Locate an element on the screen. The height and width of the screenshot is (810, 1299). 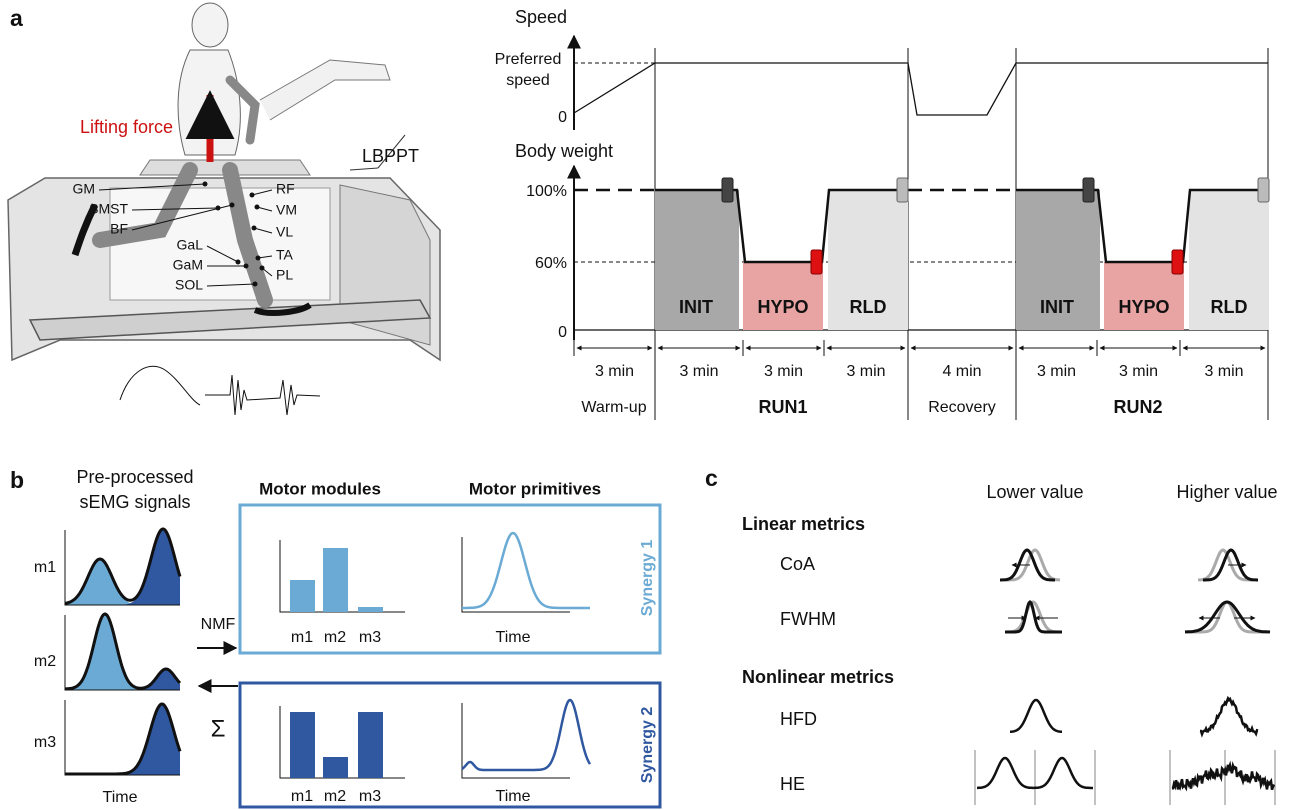
group-title: Linear metrics is located at coordinates (803, 524).